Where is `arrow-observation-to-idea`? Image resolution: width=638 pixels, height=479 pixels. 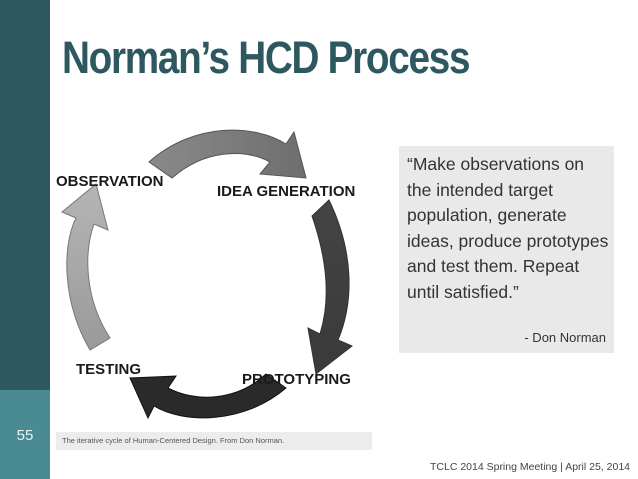
arrow-observation-to-idea is located at coordinates (227, 154).